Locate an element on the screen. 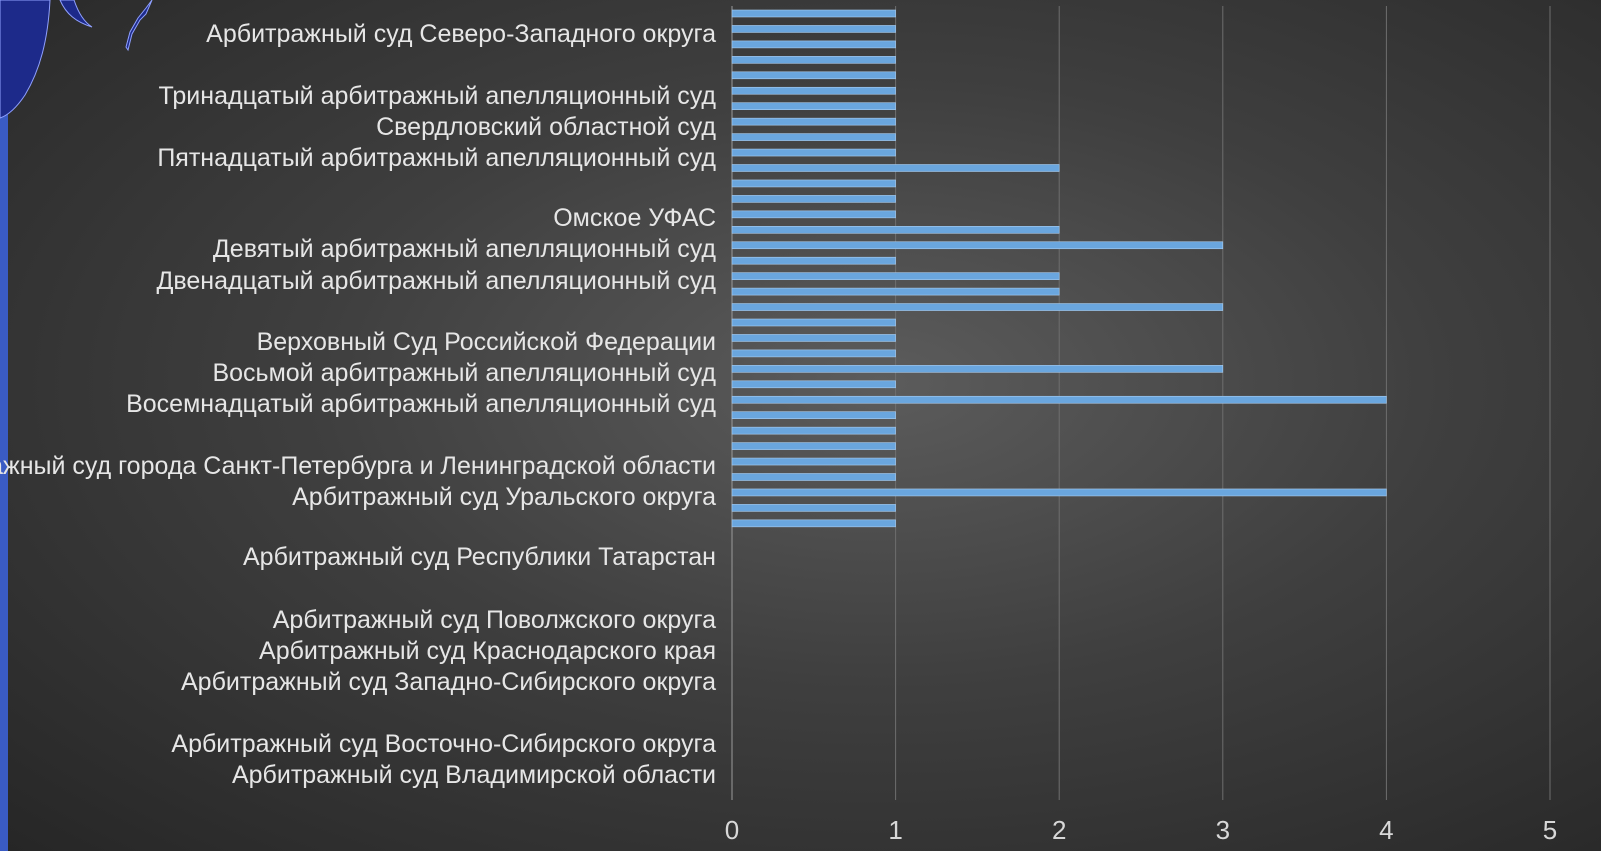 The width and height of the screenshot is (1601, 851). x-tick-label: 0 is located at coordinates (732, 830).